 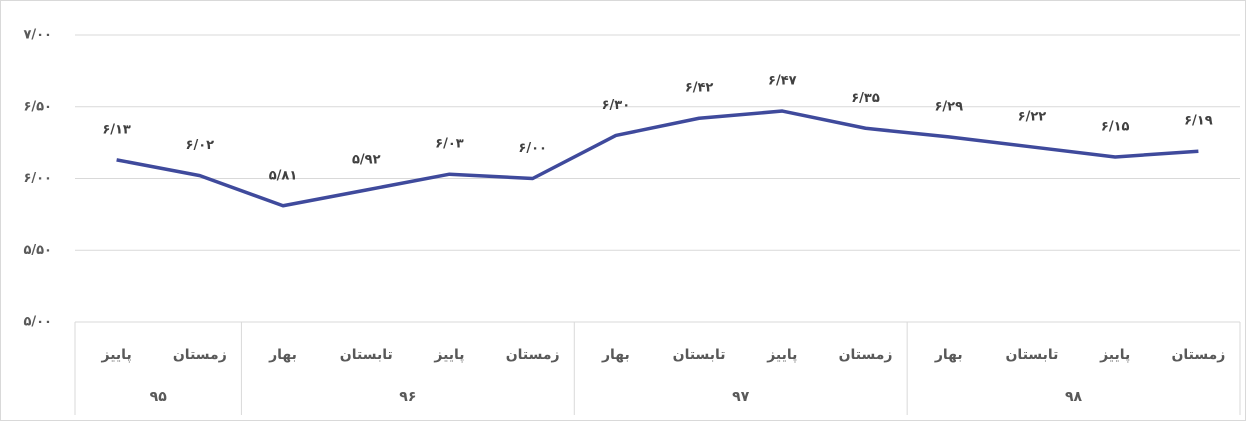 I want to click on data-label: ۶/۳۵, so click(x=865, y=98).